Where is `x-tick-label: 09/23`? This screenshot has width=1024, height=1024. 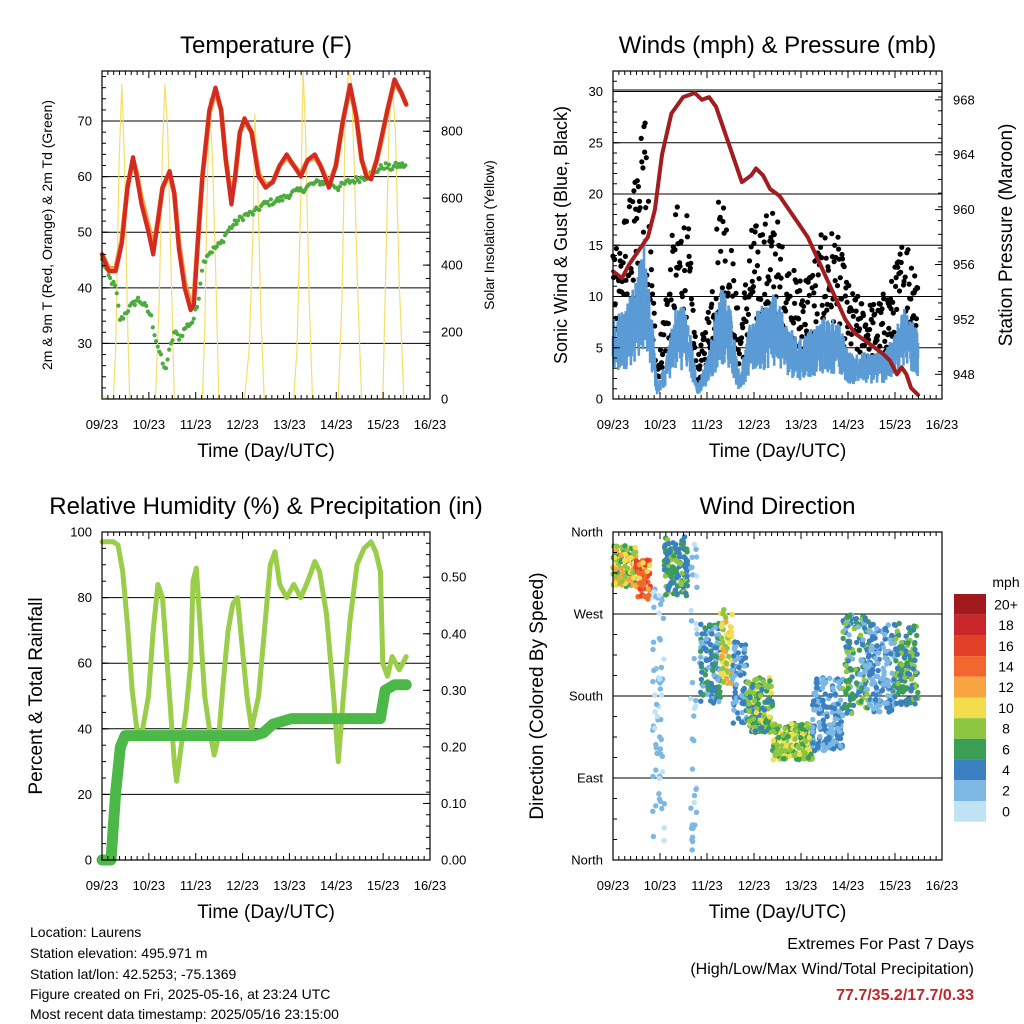
x-tick-label: 09/23 is located at coordinates (102, 885).